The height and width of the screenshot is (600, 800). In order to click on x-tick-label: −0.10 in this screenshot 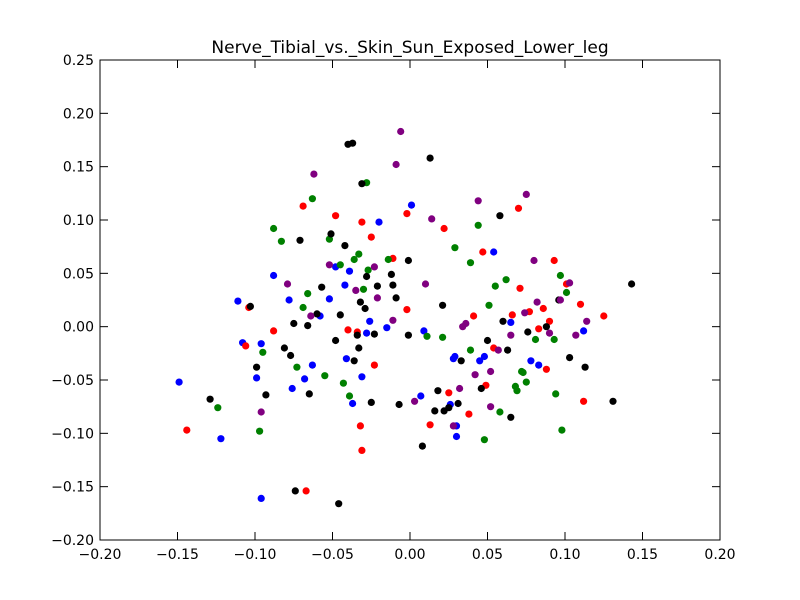, I will do `click(255, 555)`.